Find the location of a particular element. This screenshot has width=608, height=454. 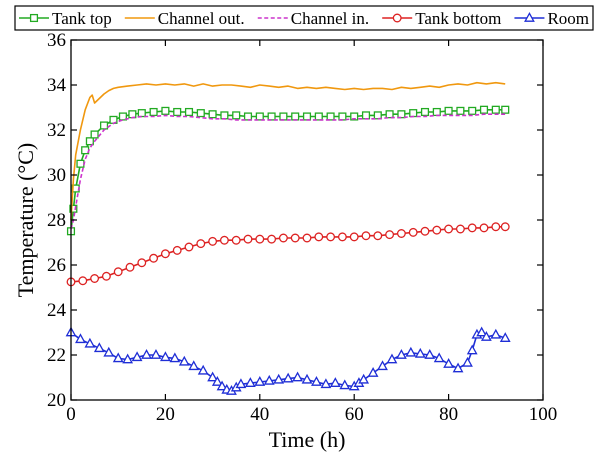

legend-label-tank-bottom: Tank bottom is located at coordinates (458, 18).